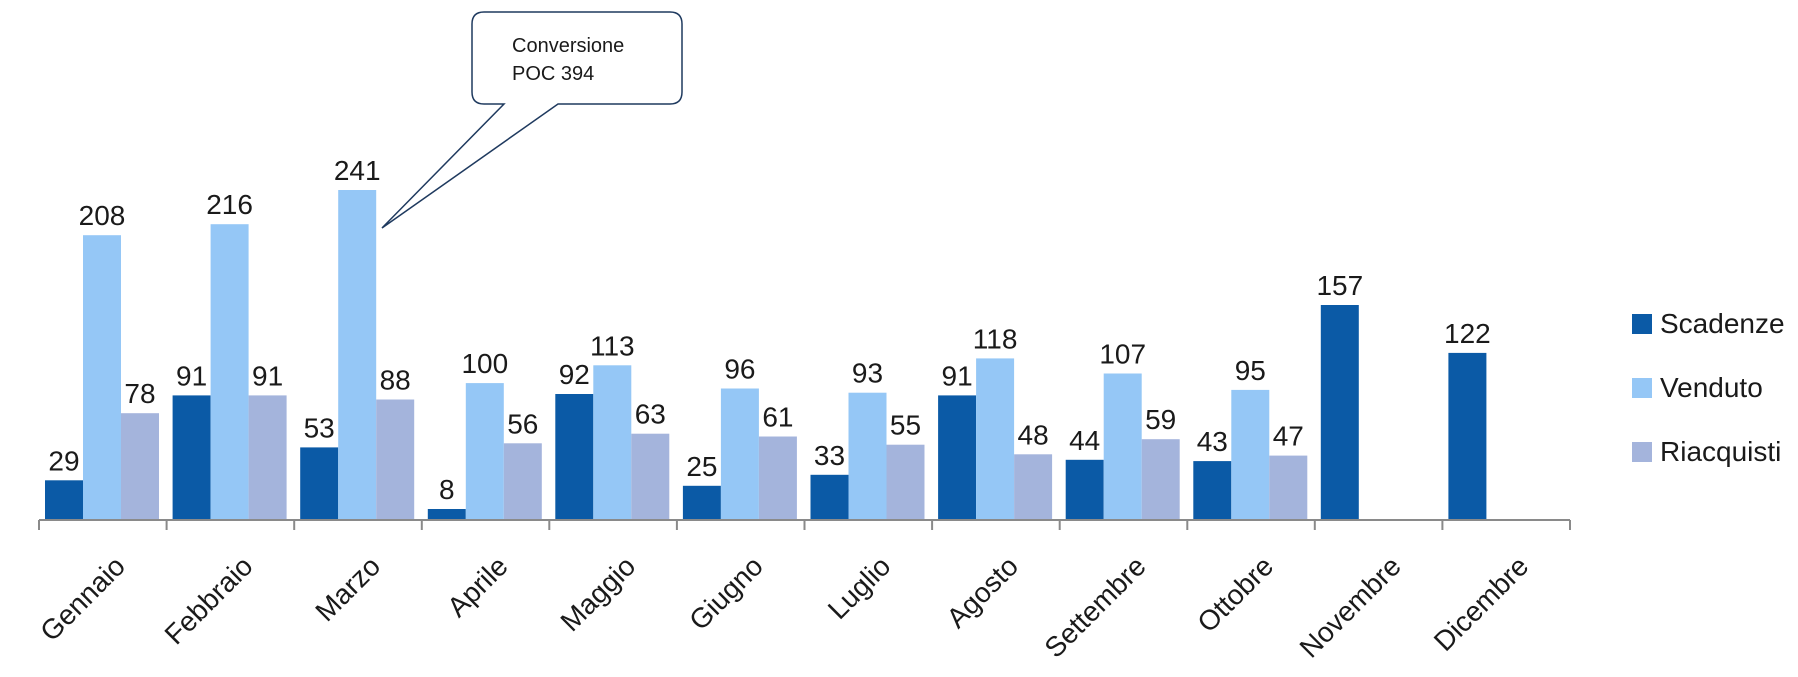 The width and height of the screenshot is (1798, 677). I want to click on value-label-scadenze-agosto: 91, so click(957, 375).